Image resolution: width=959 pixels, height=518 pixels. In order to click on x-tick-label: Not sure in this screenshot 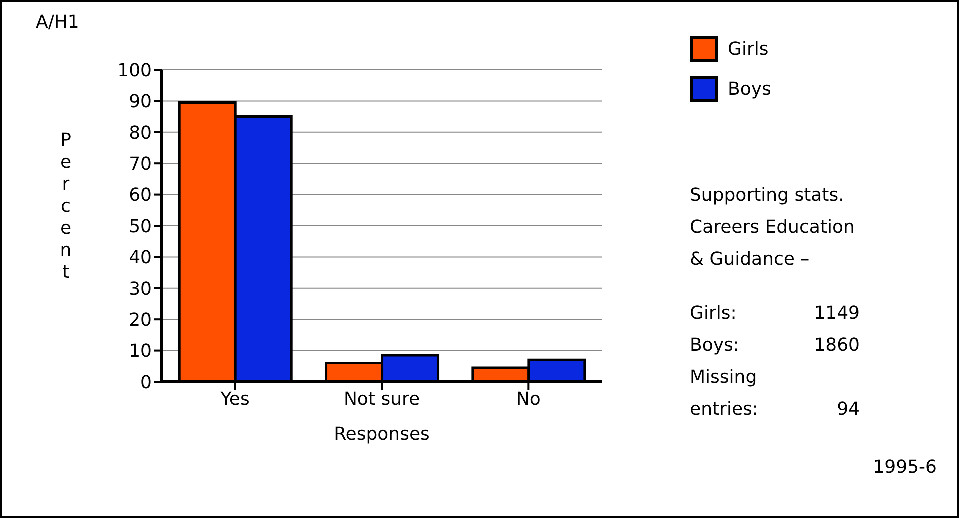, I will do `click(382, 399)`.